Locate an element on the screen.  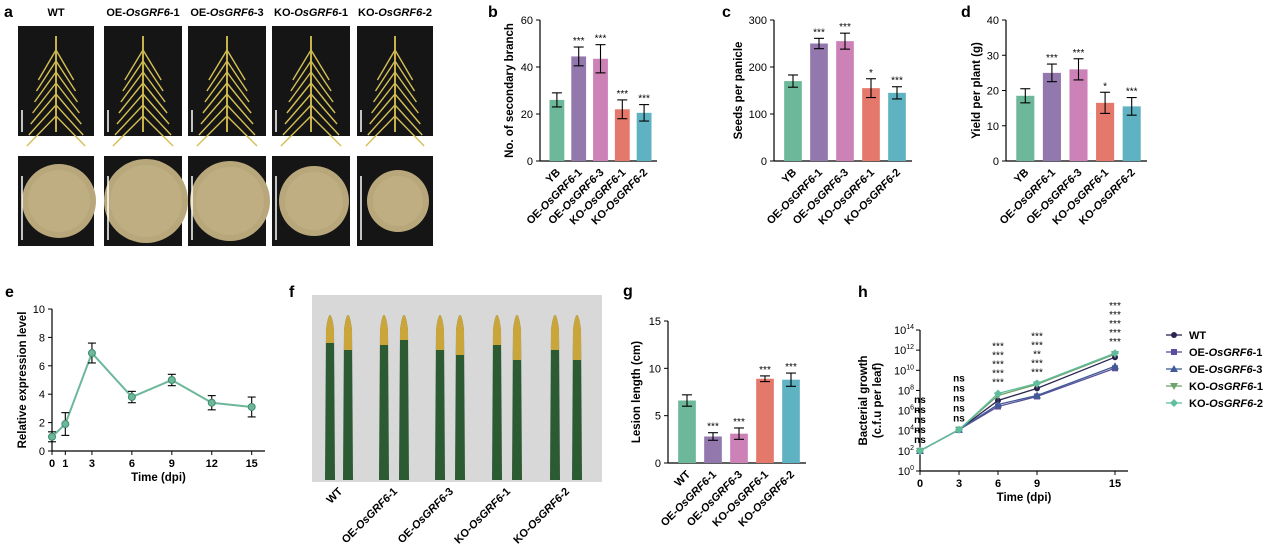
y-tick-label: 8 is located at coordinates (42, 338).